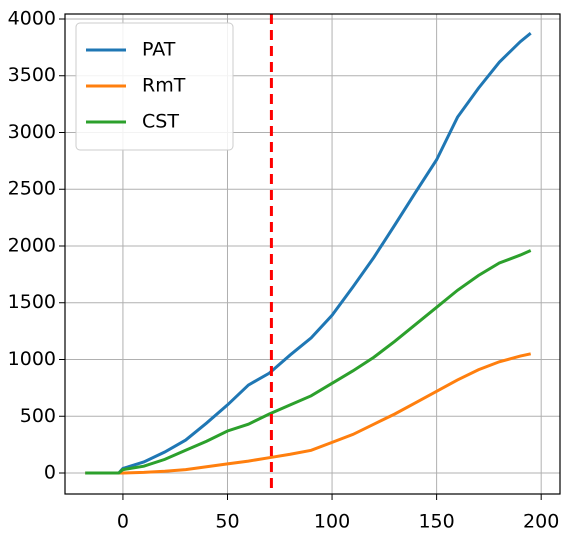 This screenshot has height=538, width=577. What do you see at coordinates (38, 416) in the screenshot?
I see `y-tick-label: 500` at bounding box center [38, 416].